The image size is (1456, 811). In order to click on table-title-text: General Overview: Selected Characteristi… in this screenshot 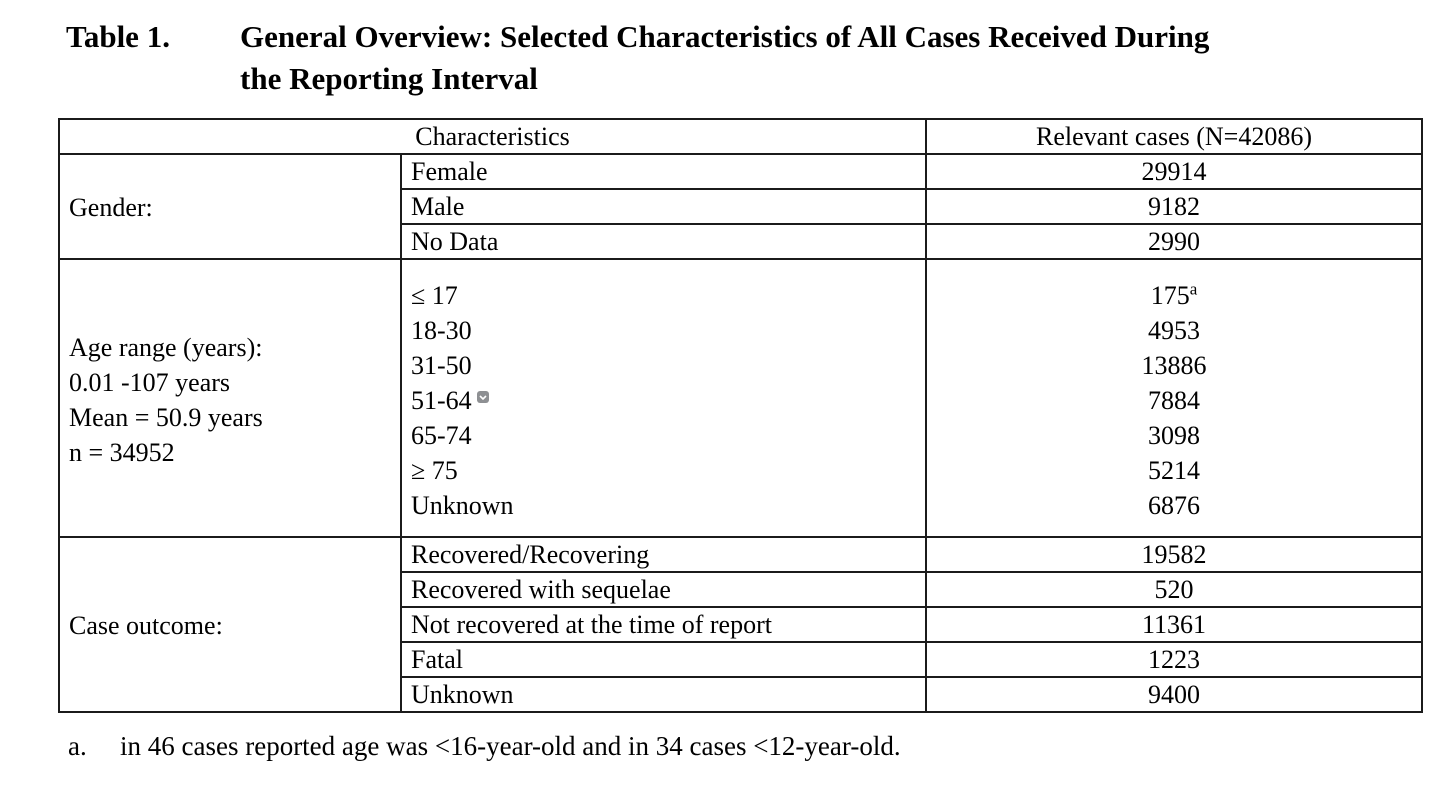, I will do `click(820, 58)`.